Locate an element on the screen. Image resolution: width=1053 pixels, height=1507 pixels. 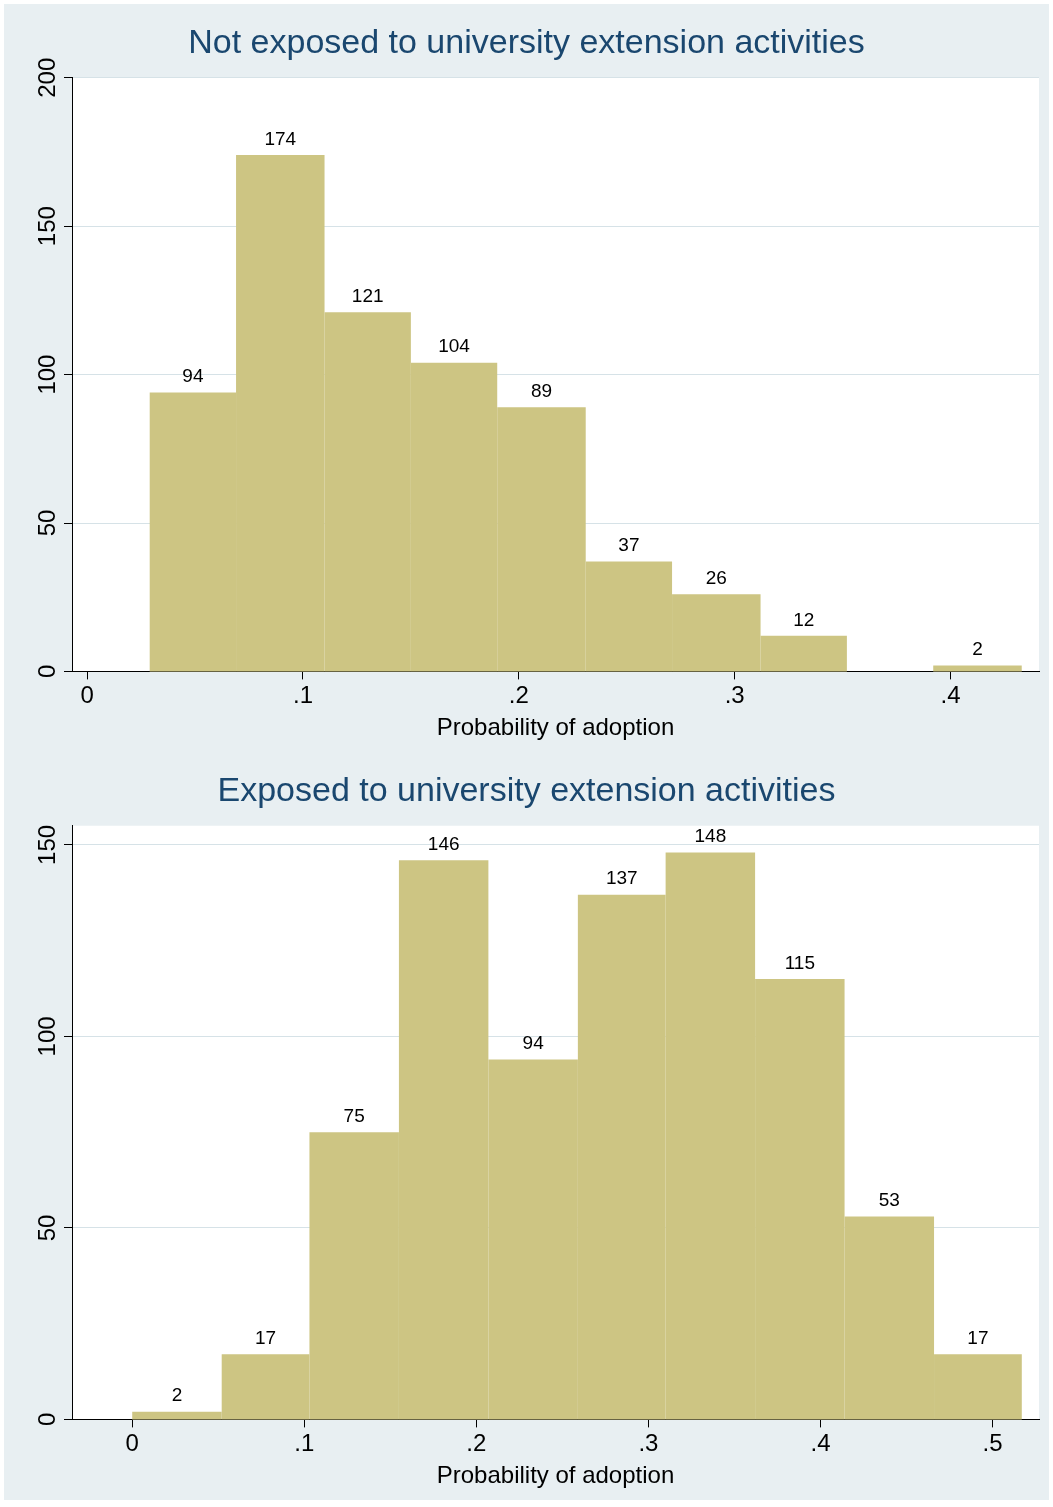
data-label: 37 is located at coordinates (629, 545).